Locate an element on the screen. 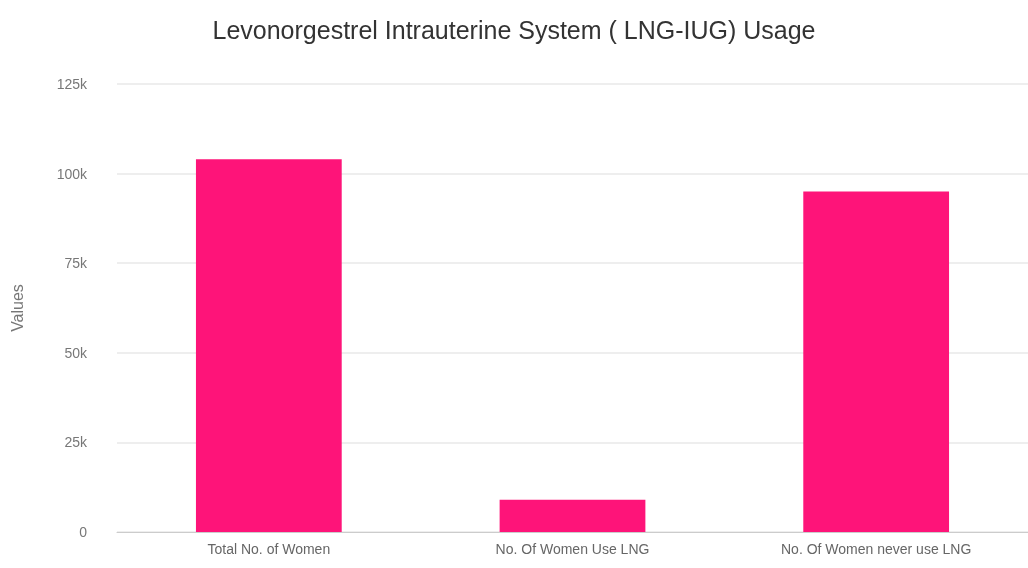  y-tick-label: 100k is located at coordinates (72, 173).